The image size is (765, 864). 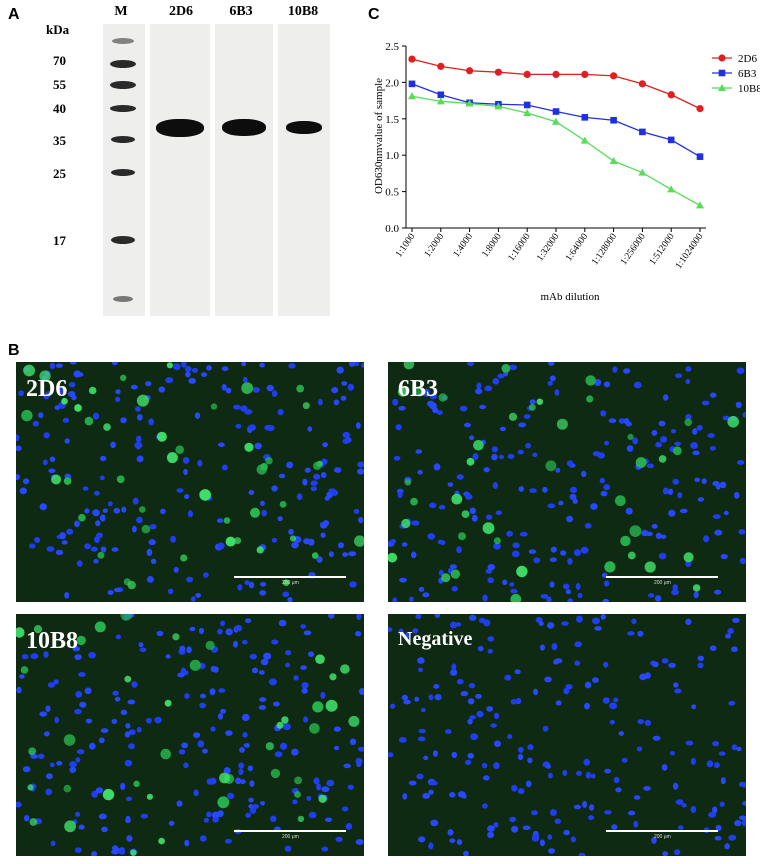 I want to click on x-tick-label: 1:16000, so click(x=520, y=247).